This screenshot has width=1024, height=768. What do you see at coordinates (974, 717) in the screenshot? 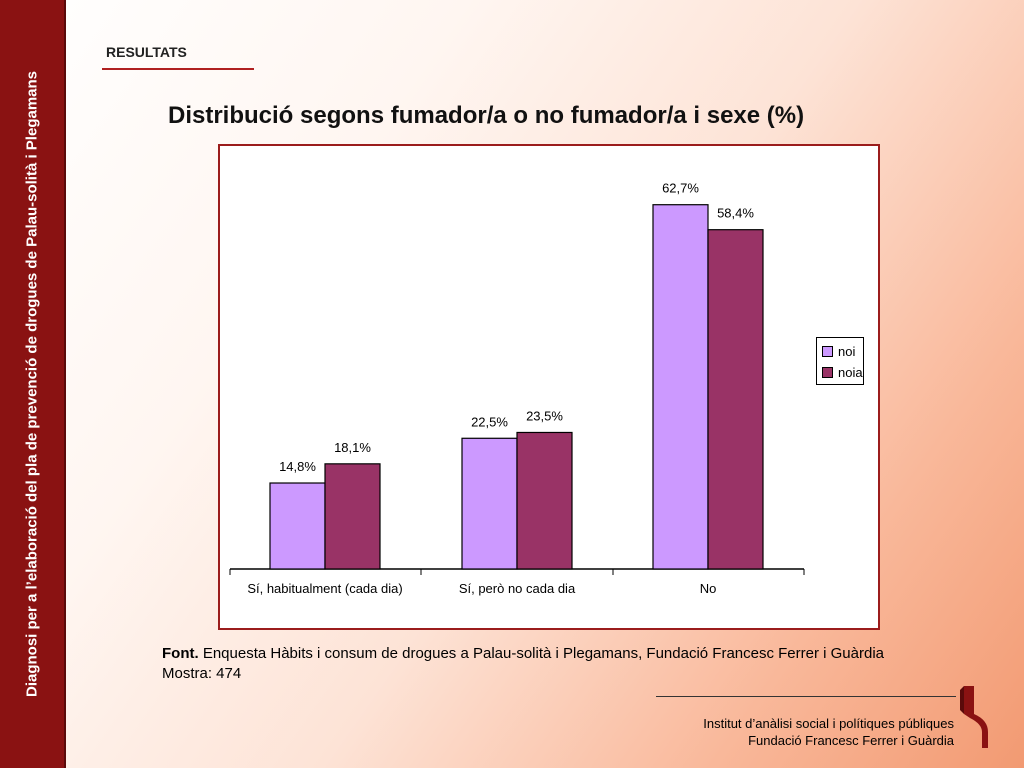
I see `foundation-logo-icon` at bounding box center [974, 717].